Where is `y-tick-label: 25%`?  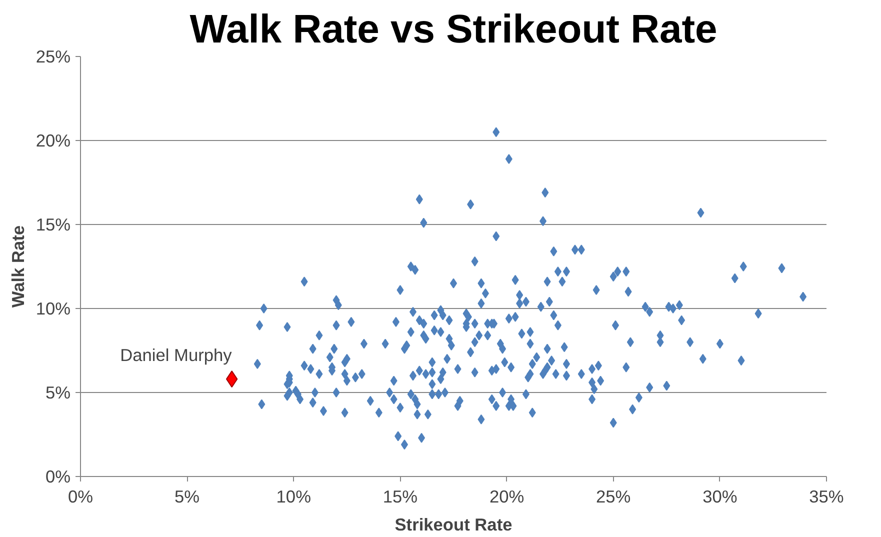
y-tick-label: 25% is located at coordinates (53, 56).